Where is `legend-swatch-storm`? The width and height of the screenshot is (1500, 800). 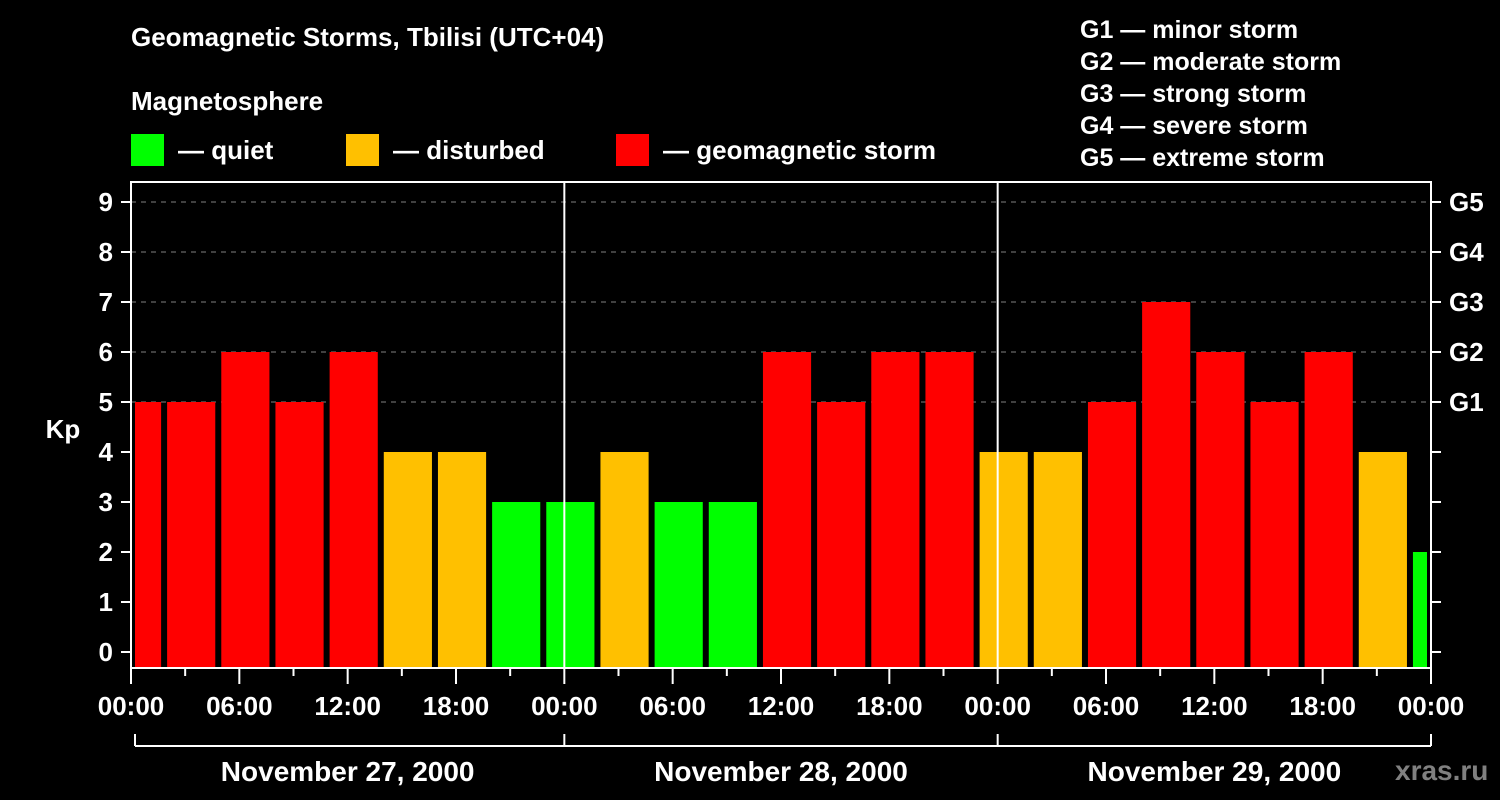
legend-swatch-storm is located at coordinates (632, 150).